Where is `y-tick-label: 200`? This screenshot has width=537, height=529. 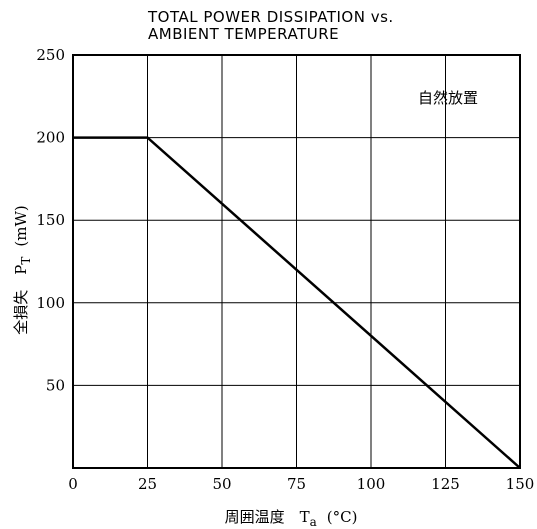 y-tick-label: 200 is located at coordinates (50, 138).